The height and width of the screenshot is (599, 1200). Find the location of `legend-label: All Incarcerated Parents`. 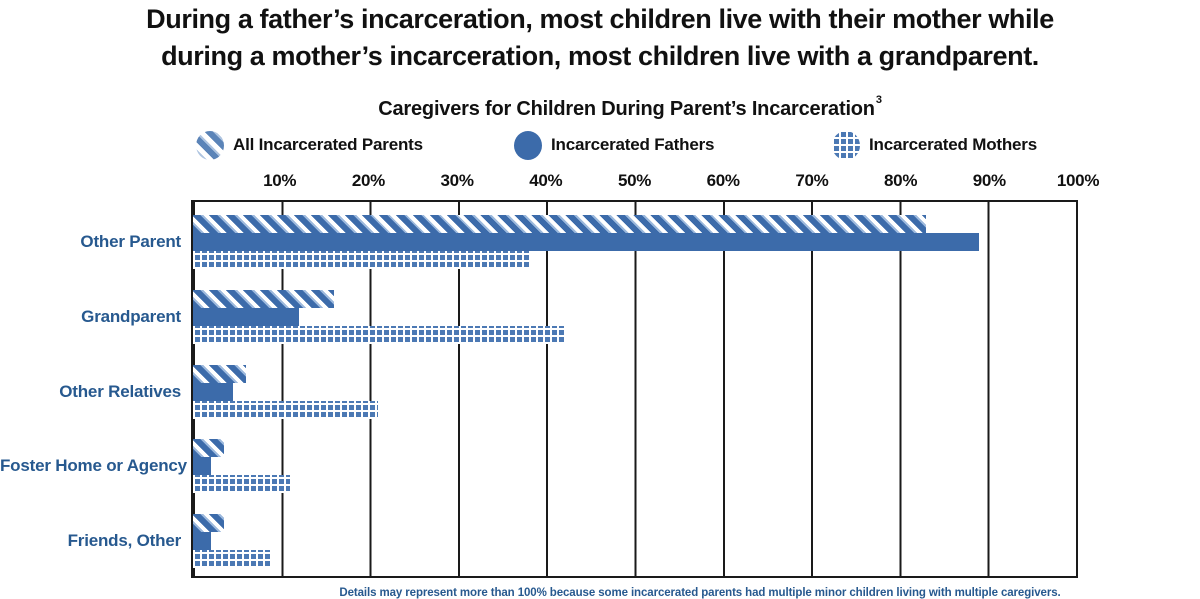

legend-label: All Incarcerated Parents is located at coordinates (328, 144).